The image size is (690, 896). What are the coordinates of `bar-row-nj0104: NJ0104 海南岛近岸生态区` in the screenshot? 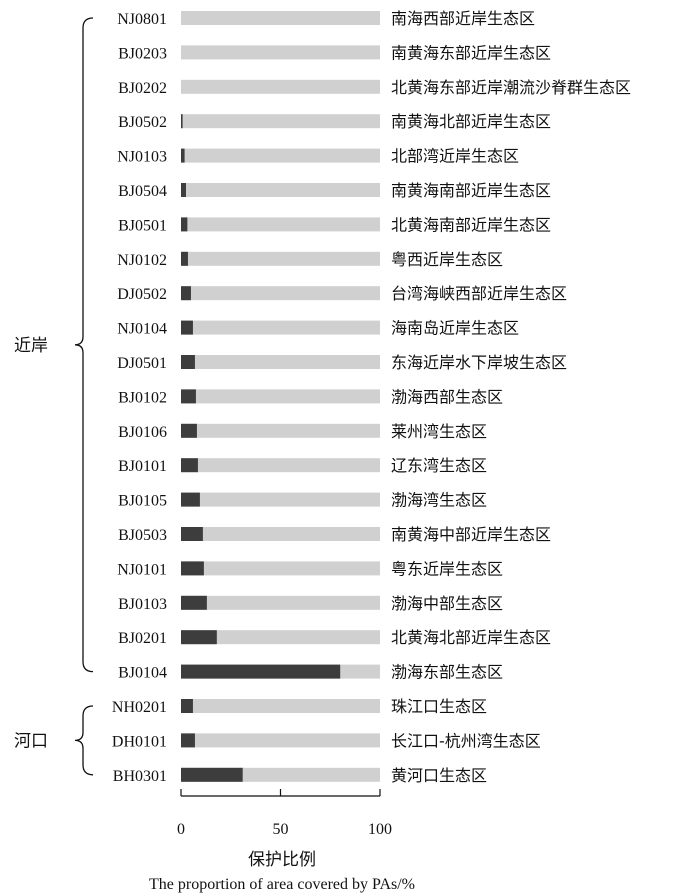 It's located at (318, 328).